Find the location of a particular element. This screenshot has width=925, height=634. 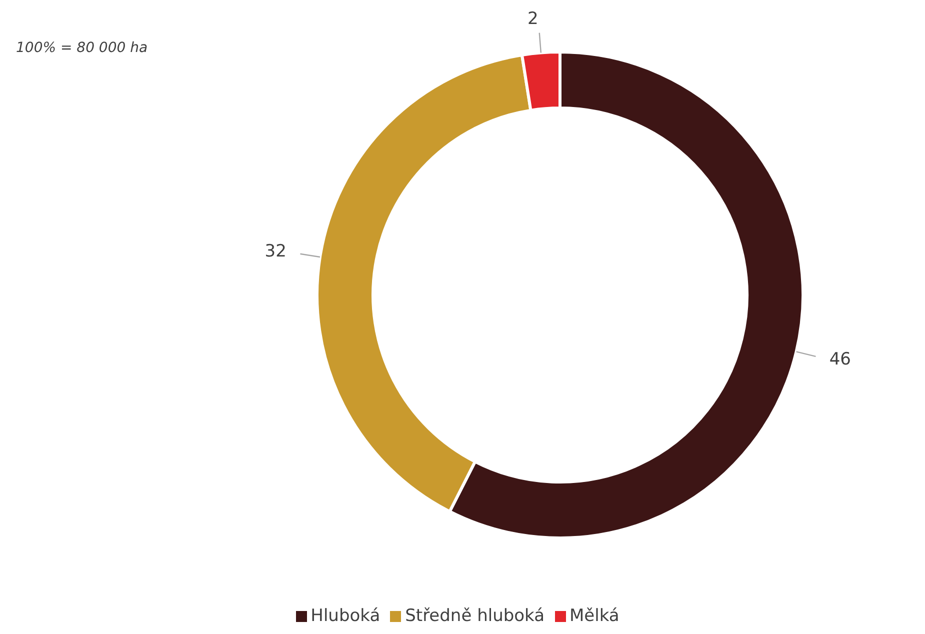

legend-label: Hluboká is located at coordinates (345, 616).